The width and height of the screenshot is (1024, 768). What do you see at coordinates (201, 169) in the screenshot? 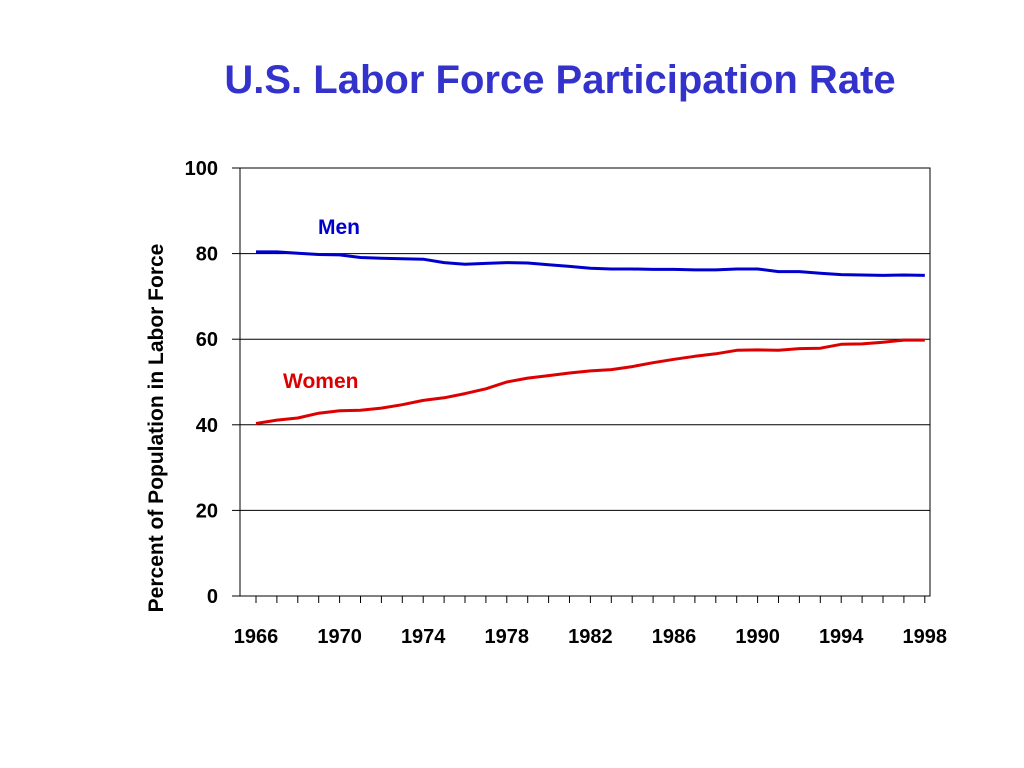
I see `y-tick-label: 100` at bounding box center [201, 169].